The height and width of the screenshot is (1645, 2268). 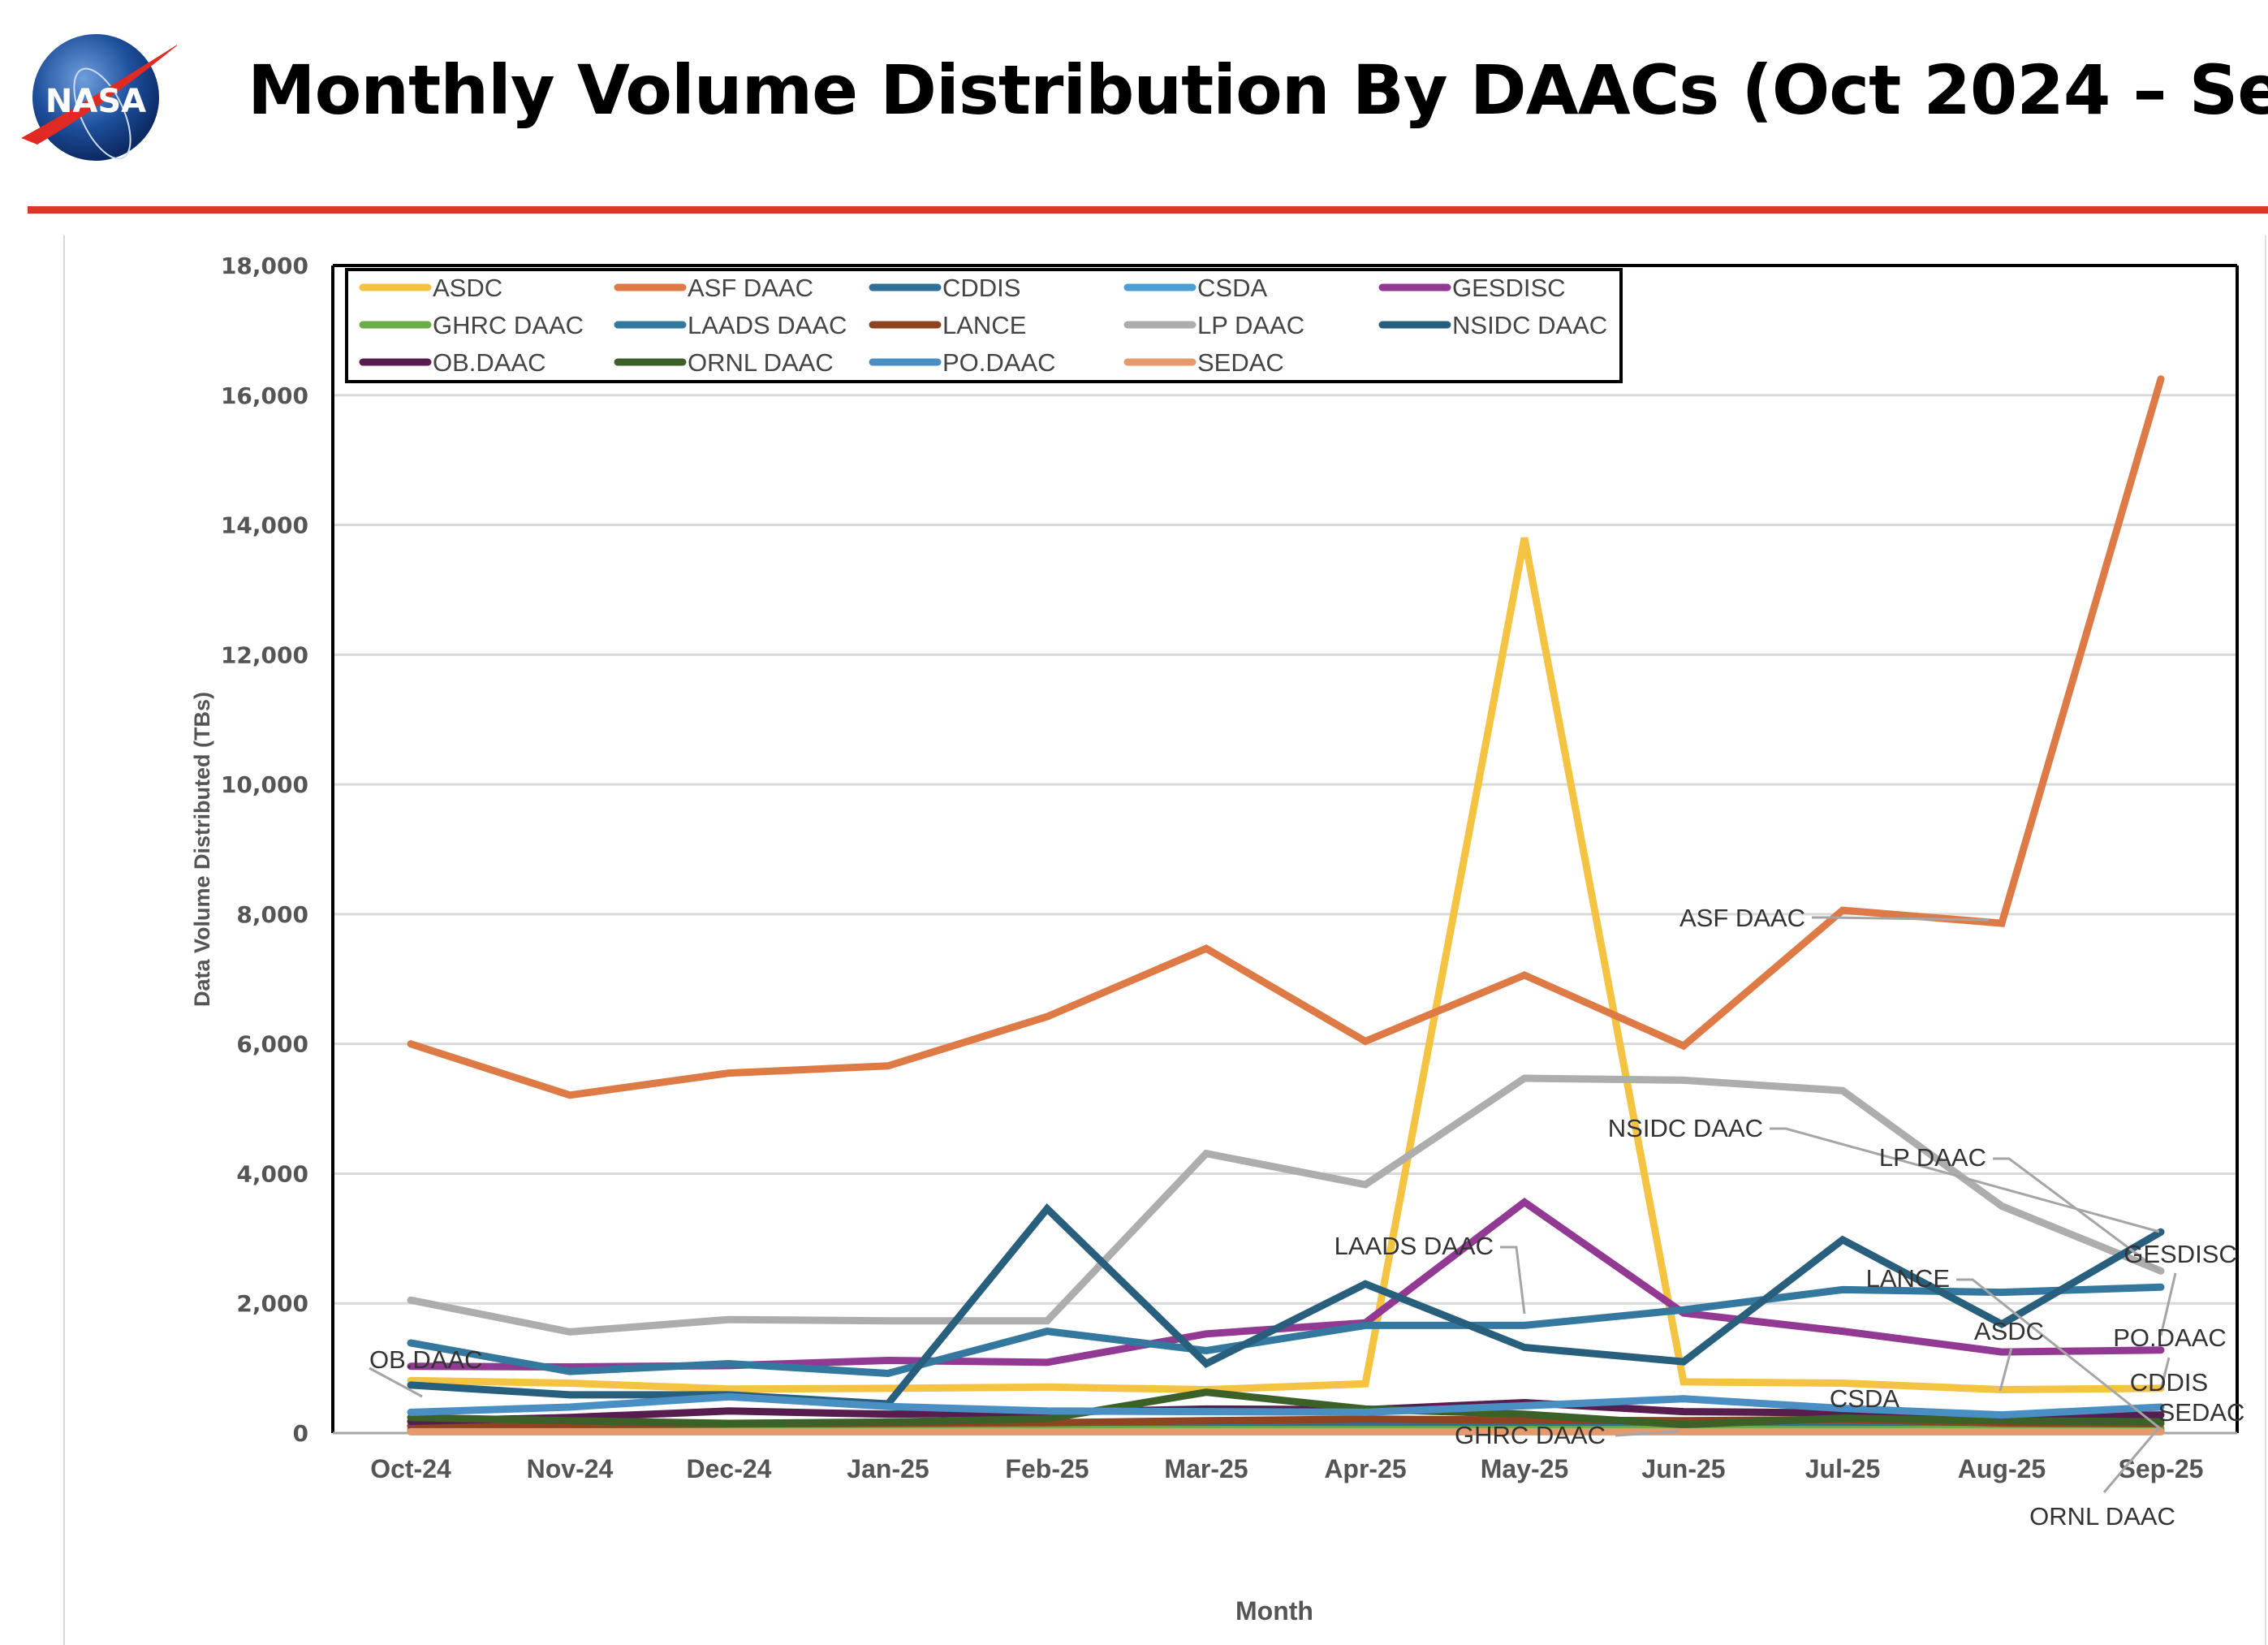 What do you see at coordinates (767, 325) in the screenshot?
I see `legend-label: LAADS DAAC` at bounding box center [767, 325].